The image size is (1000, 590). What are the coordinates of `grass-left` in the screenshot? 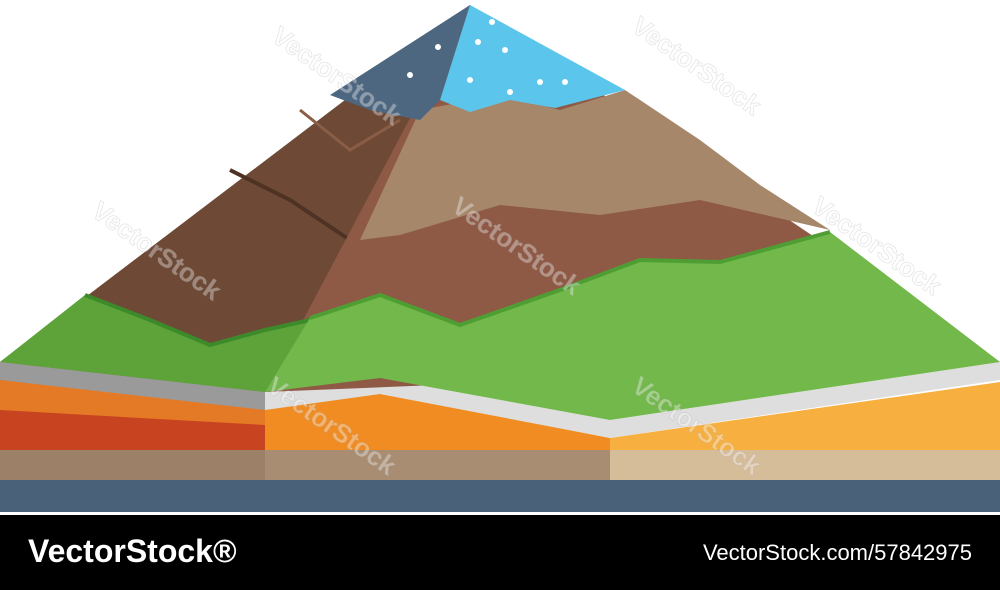 It's located at (155, 343).